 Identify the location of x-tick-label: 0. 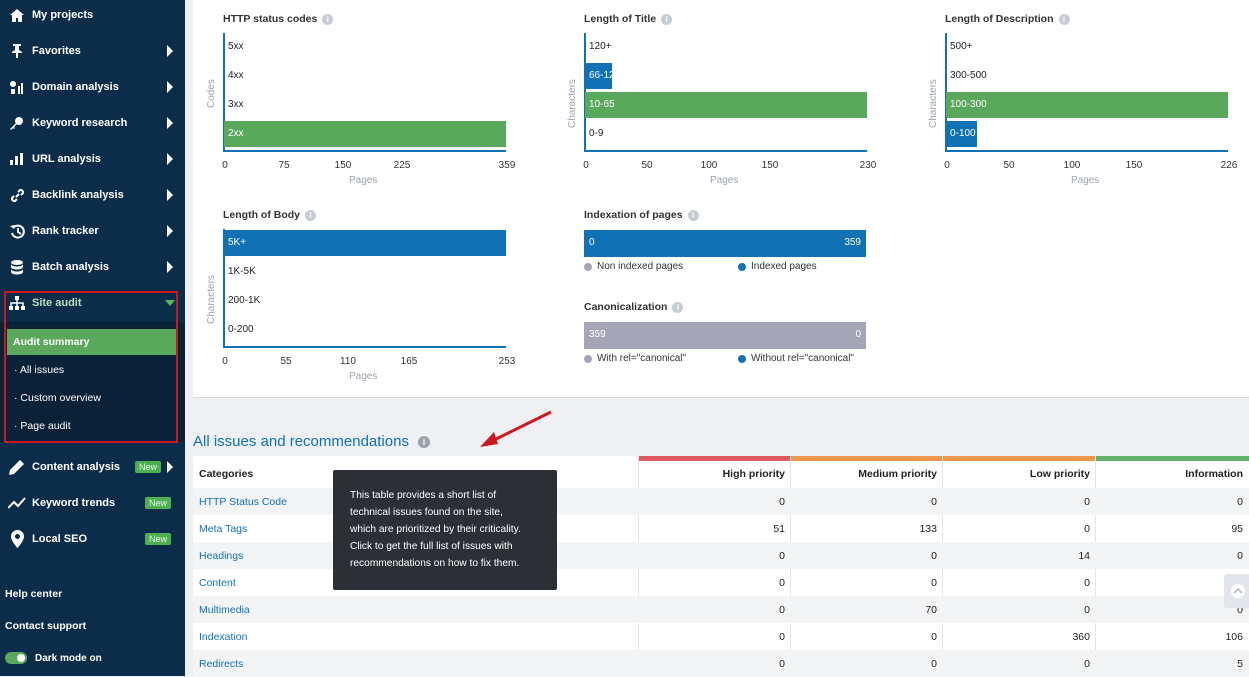
(586, 165).